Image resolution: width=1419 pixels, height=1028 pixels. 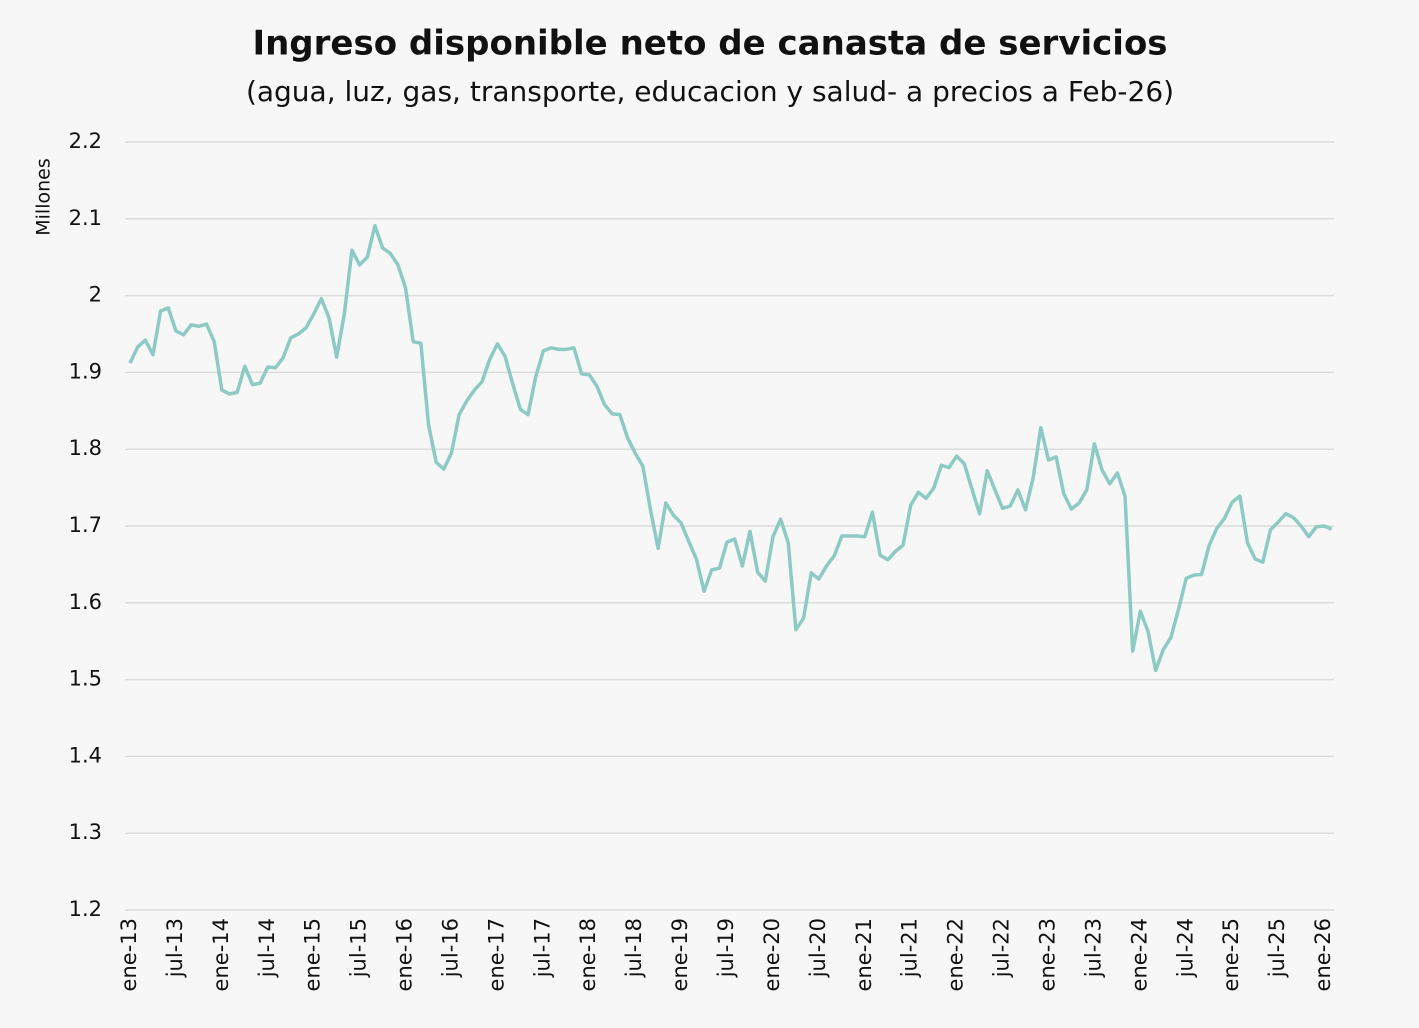 I want to click on x-tick-label: ene-19, so click(x=680, y=954).